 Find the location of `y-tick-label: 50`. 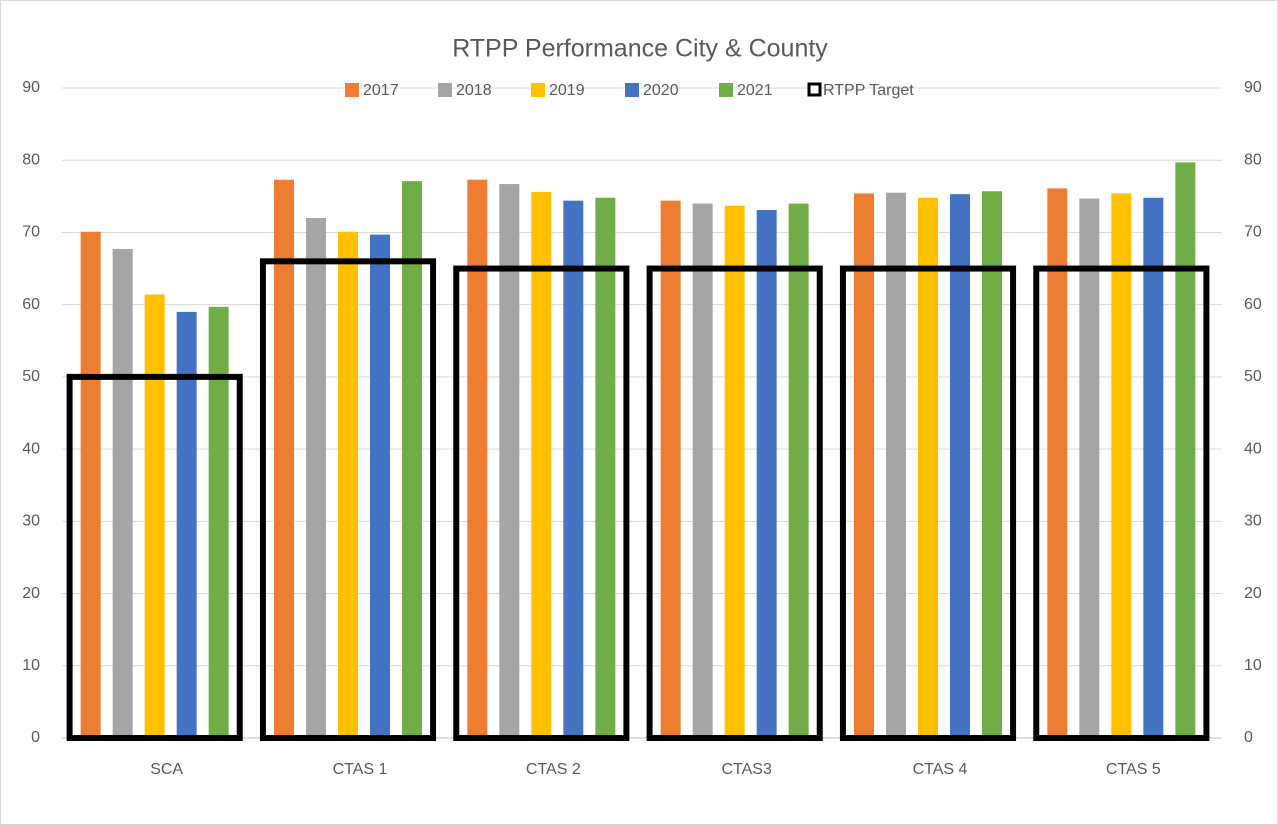

y-tick-label: 50 is located at coordinates (31, 376).